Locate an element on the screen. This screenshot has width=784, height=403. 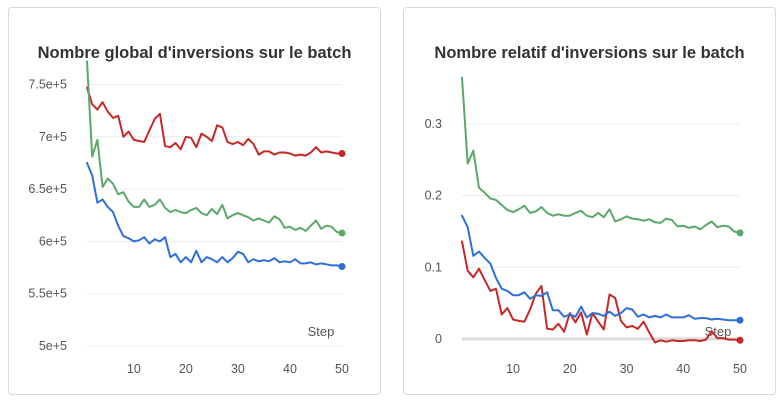
y-tick-label: 6e+5 is located at coordinates (53, 241).